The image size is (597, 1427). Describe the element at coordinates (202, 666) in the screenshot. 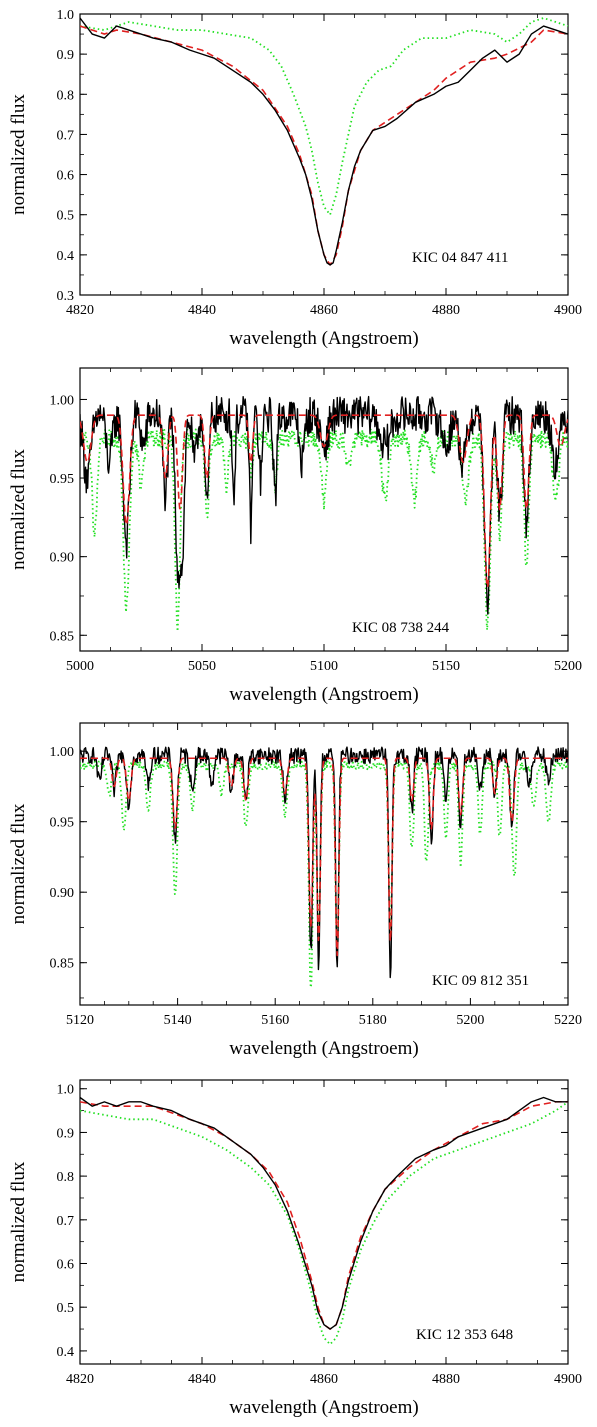

I see `x-tick-label: 5050` at that location.